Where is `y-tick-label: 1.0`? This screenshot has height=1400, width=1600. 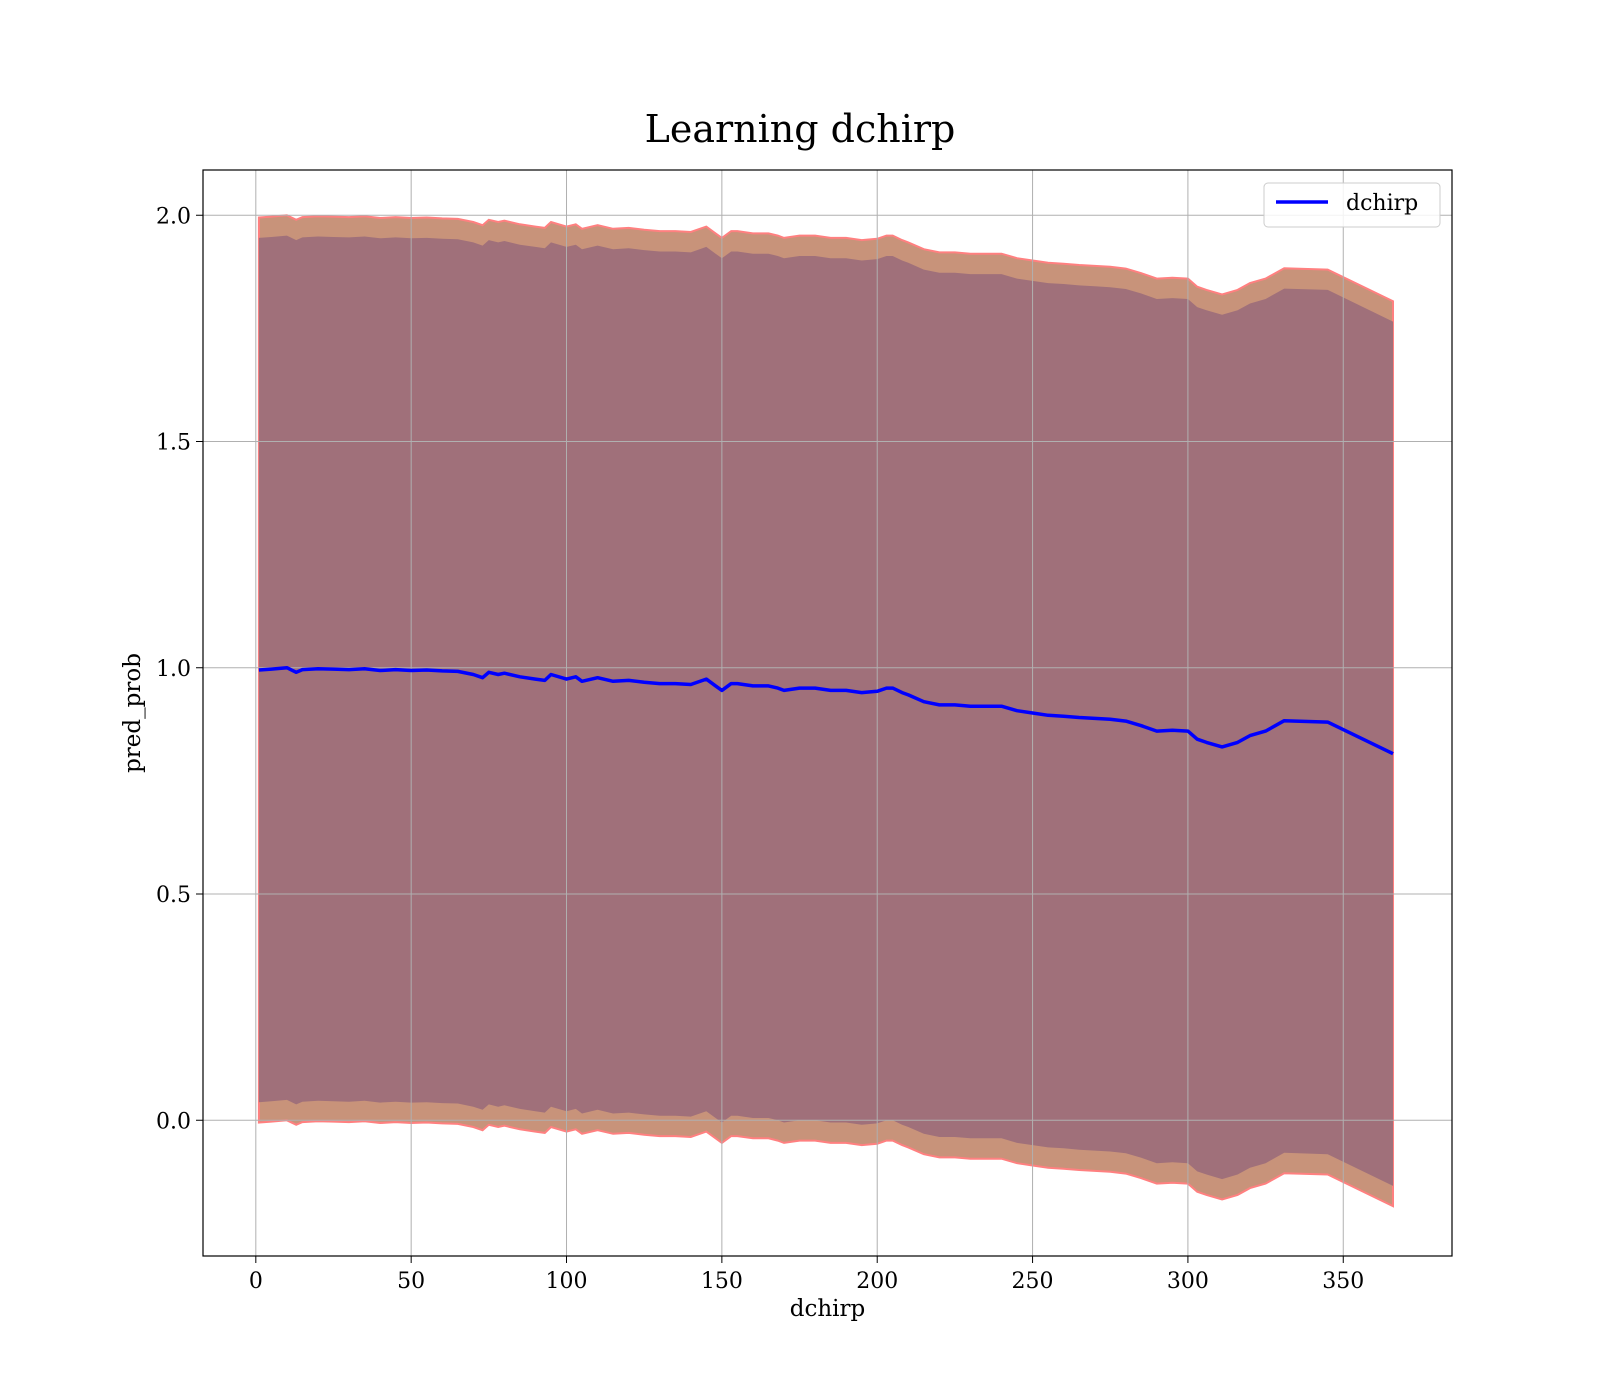
y-tick-label: 1.0 is located at coordinates (173, 669).